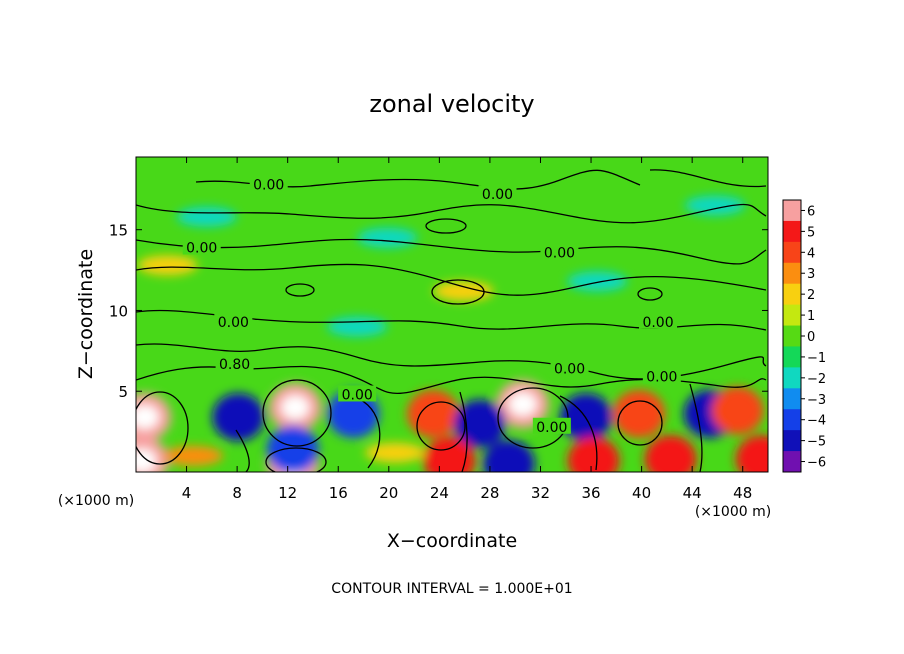 The height and width of the screenshot is (654, 904). I want to click on colorbar-tick-label: −6, so click(816, 463).